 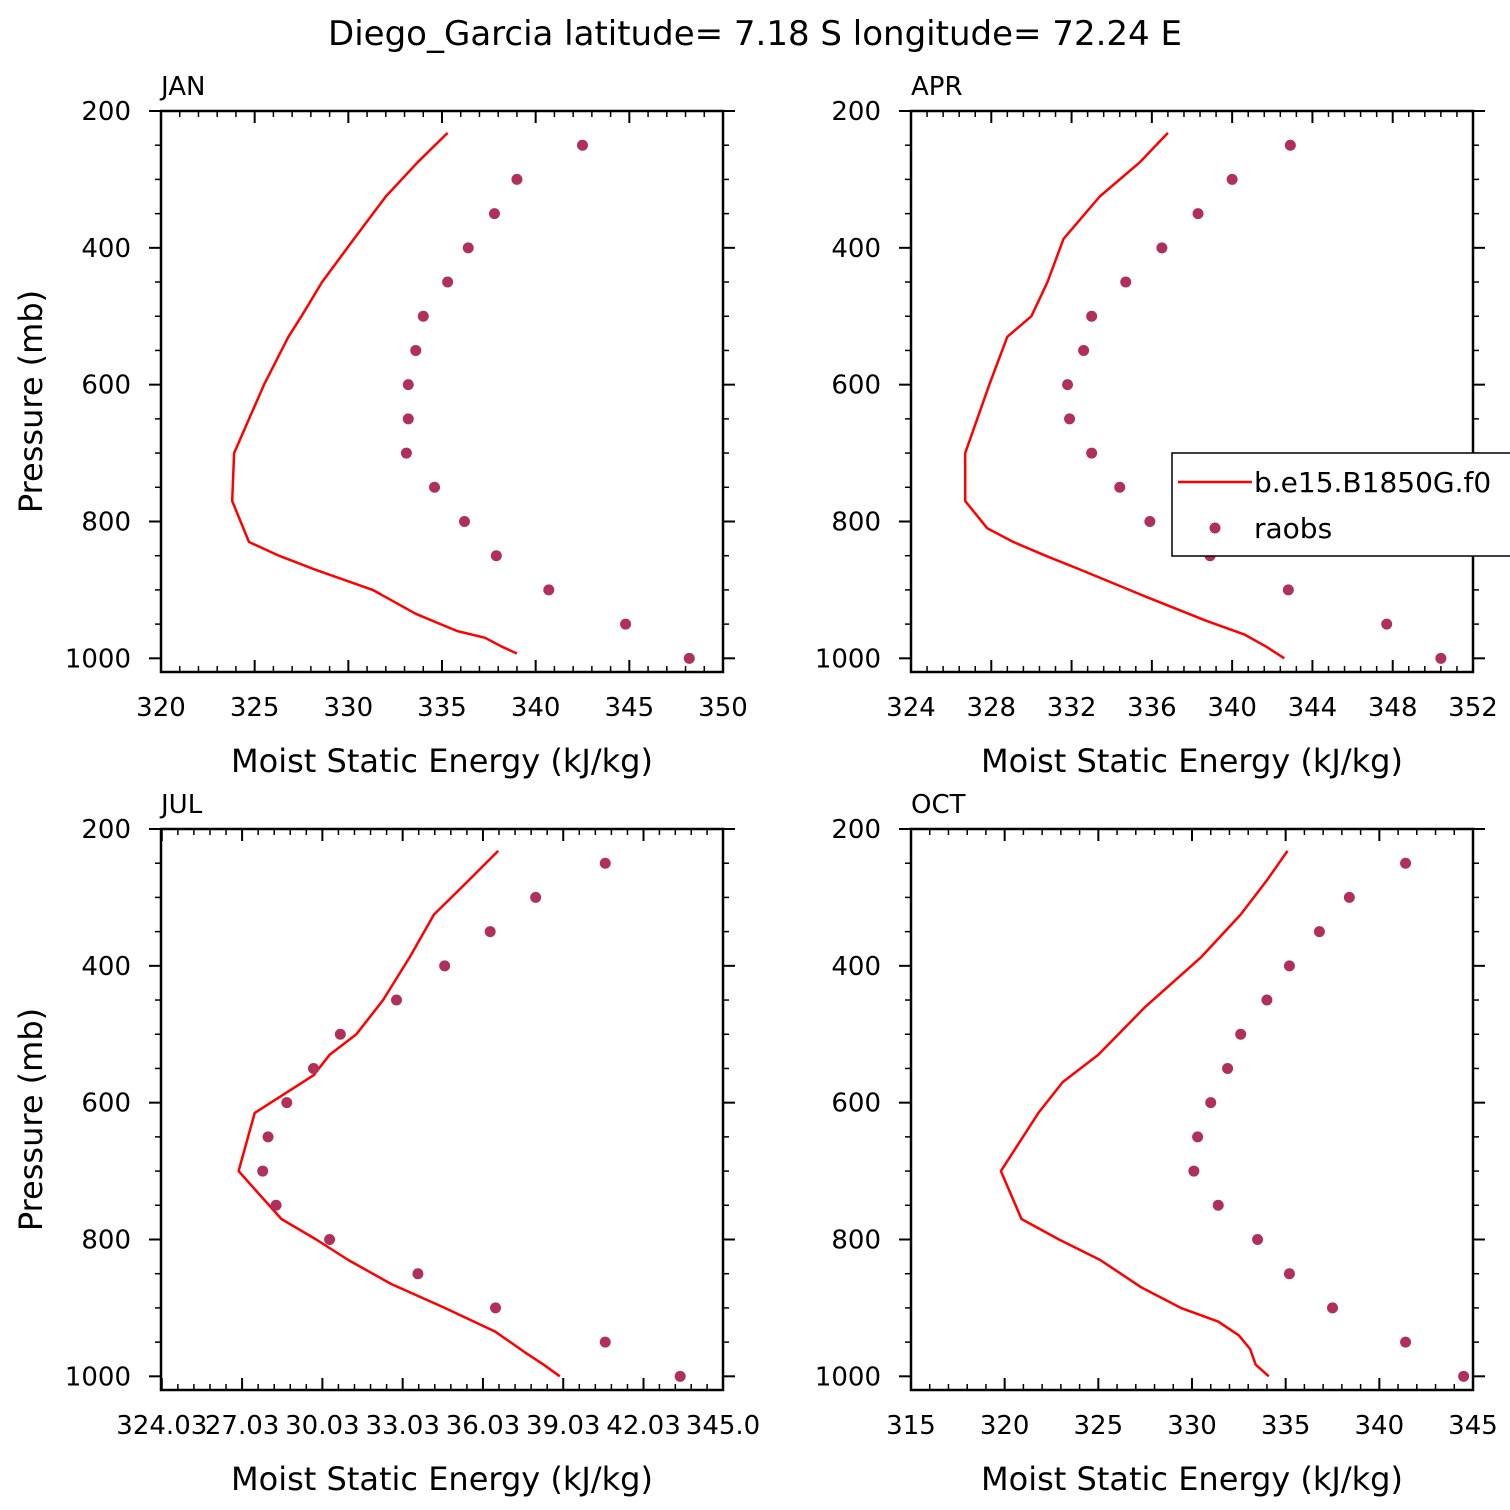 What do you see at coordinates (1144, 1114) in the screenshot?
I see `model-line-oct` at bounding box center [1144, 1114].